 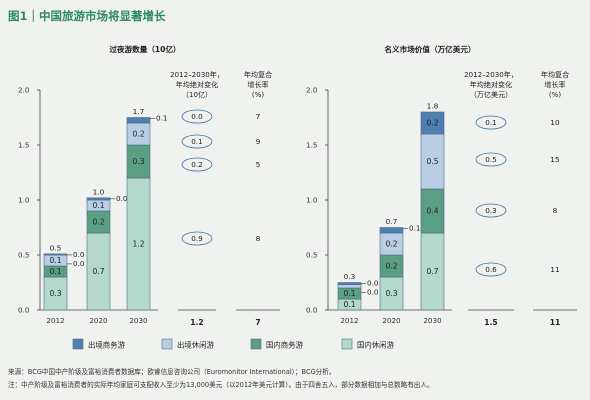 I want to click on abs-change-value: 0.5, so click(x=490, y=159).